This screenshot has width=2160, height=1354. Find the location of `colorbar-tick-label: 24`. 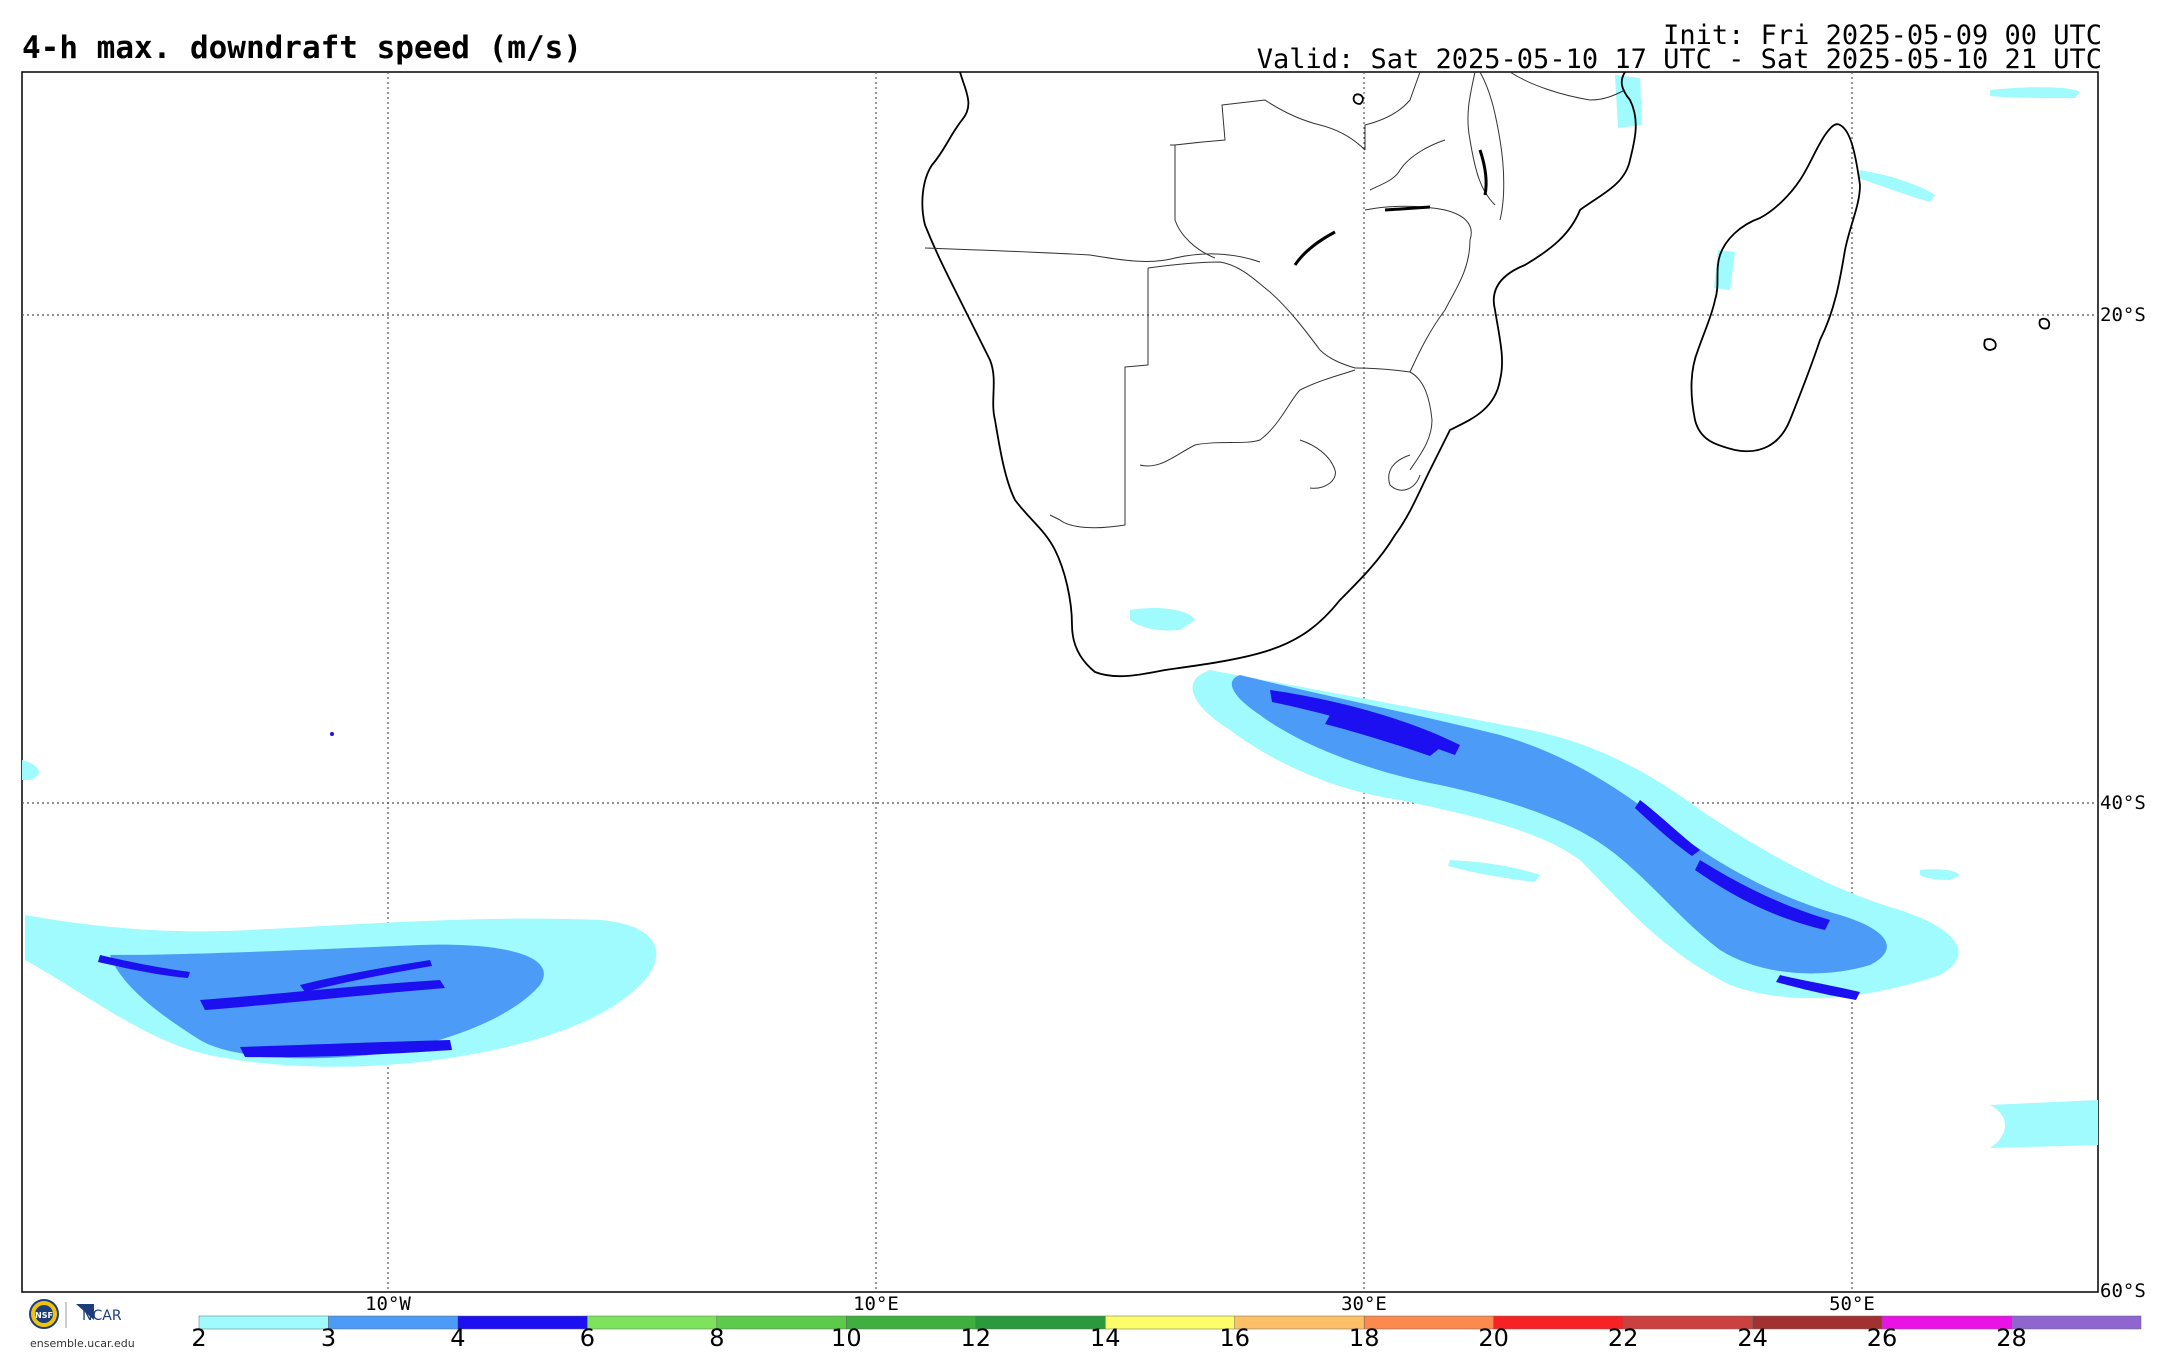

colorbar-tick-label: 24 is located at coordinates (1752, 1338).